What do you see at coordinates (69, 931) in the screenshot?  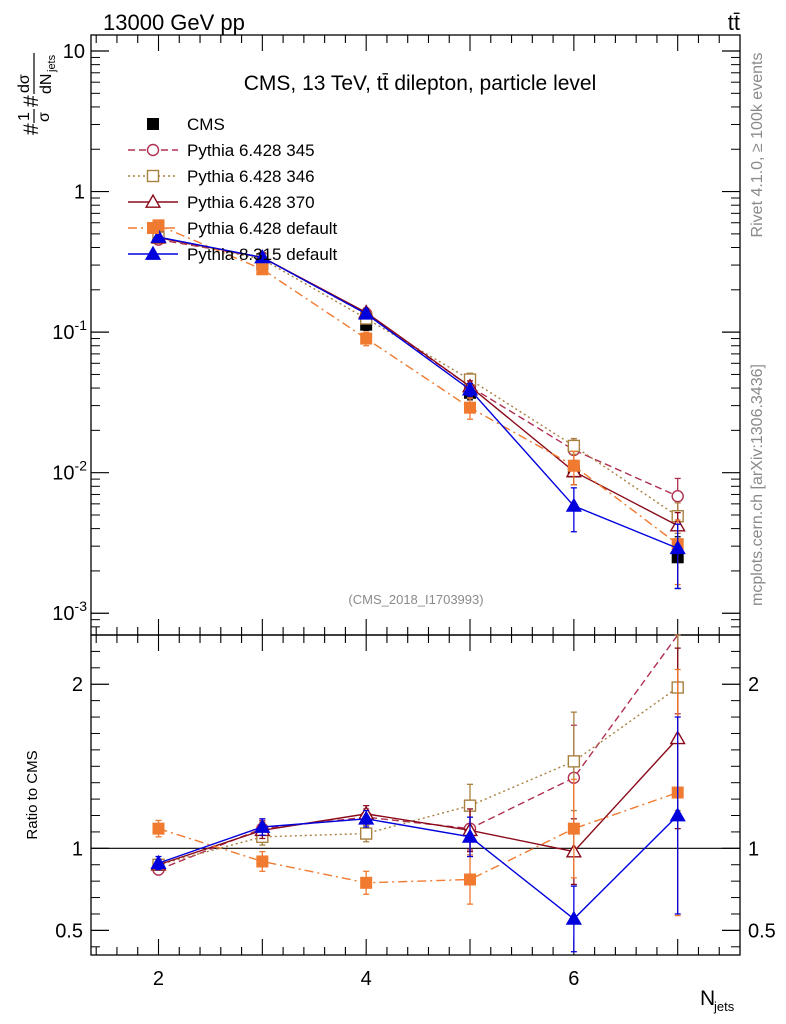 I see `ratio-y-tick-label: 0.5` at bounding box center [69, 931].